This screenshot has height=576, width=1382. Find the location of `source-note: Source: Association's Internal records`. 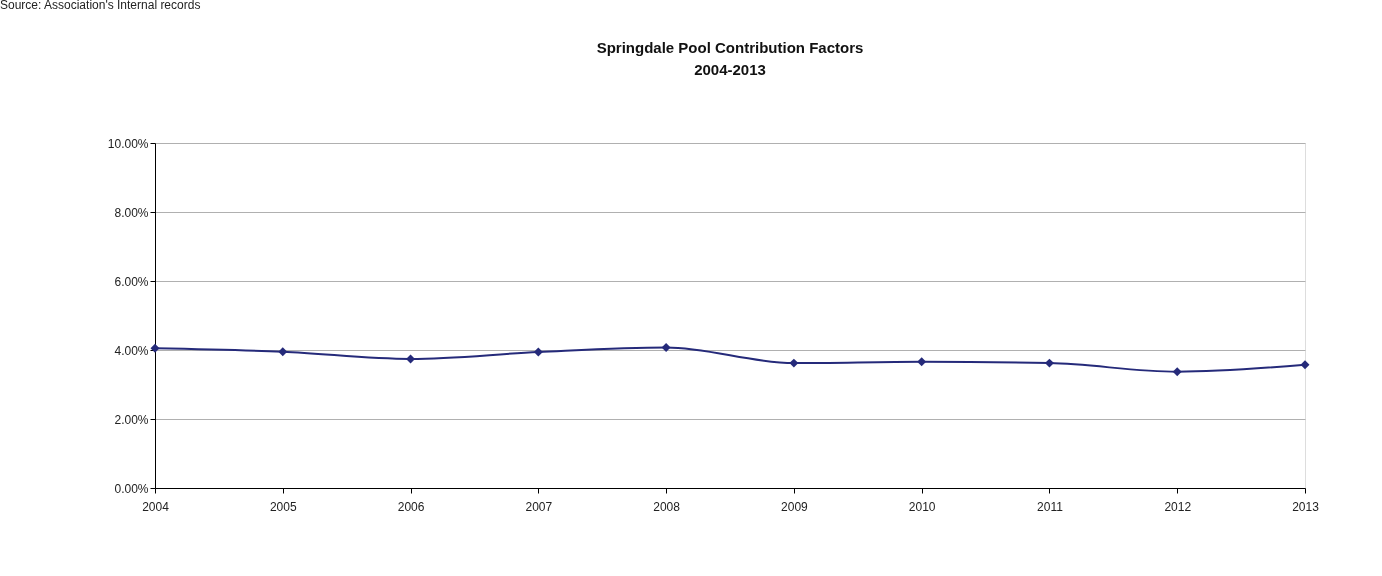

source-note: Source: Association's Internal records is located at coordinates (100, 6).